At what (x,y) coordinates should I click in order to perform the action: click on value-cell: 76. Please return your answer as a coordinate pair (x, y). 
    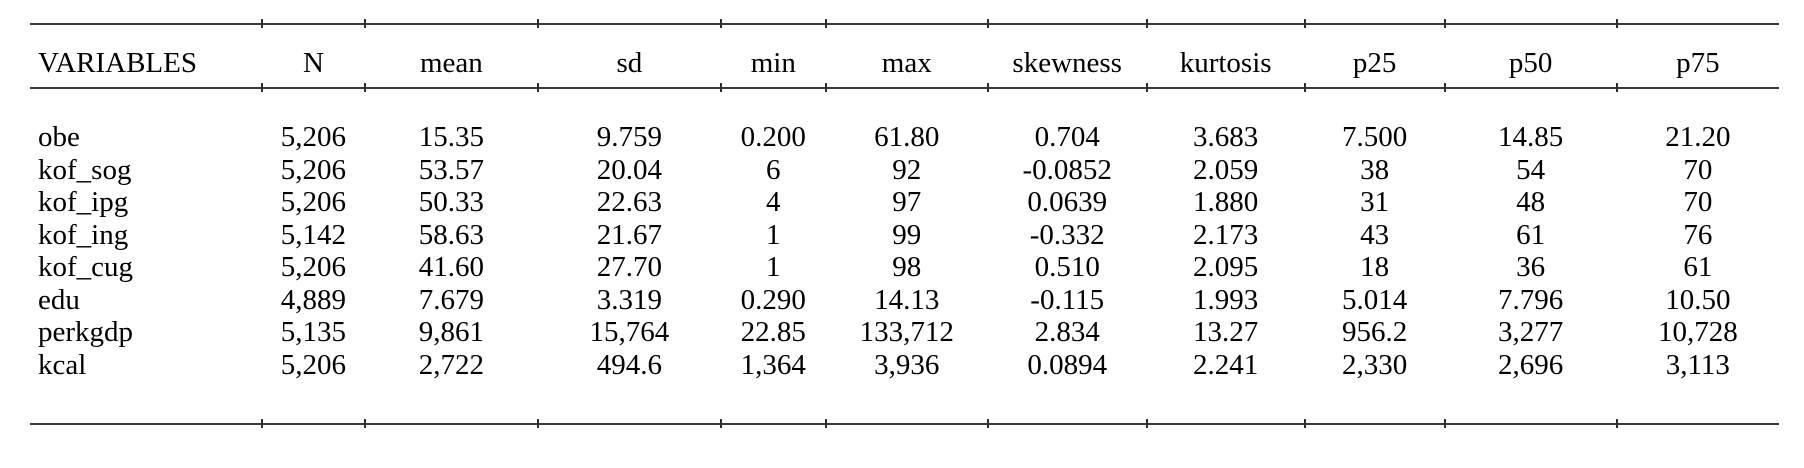
    Looking at the image, I should click on (1698, 234).